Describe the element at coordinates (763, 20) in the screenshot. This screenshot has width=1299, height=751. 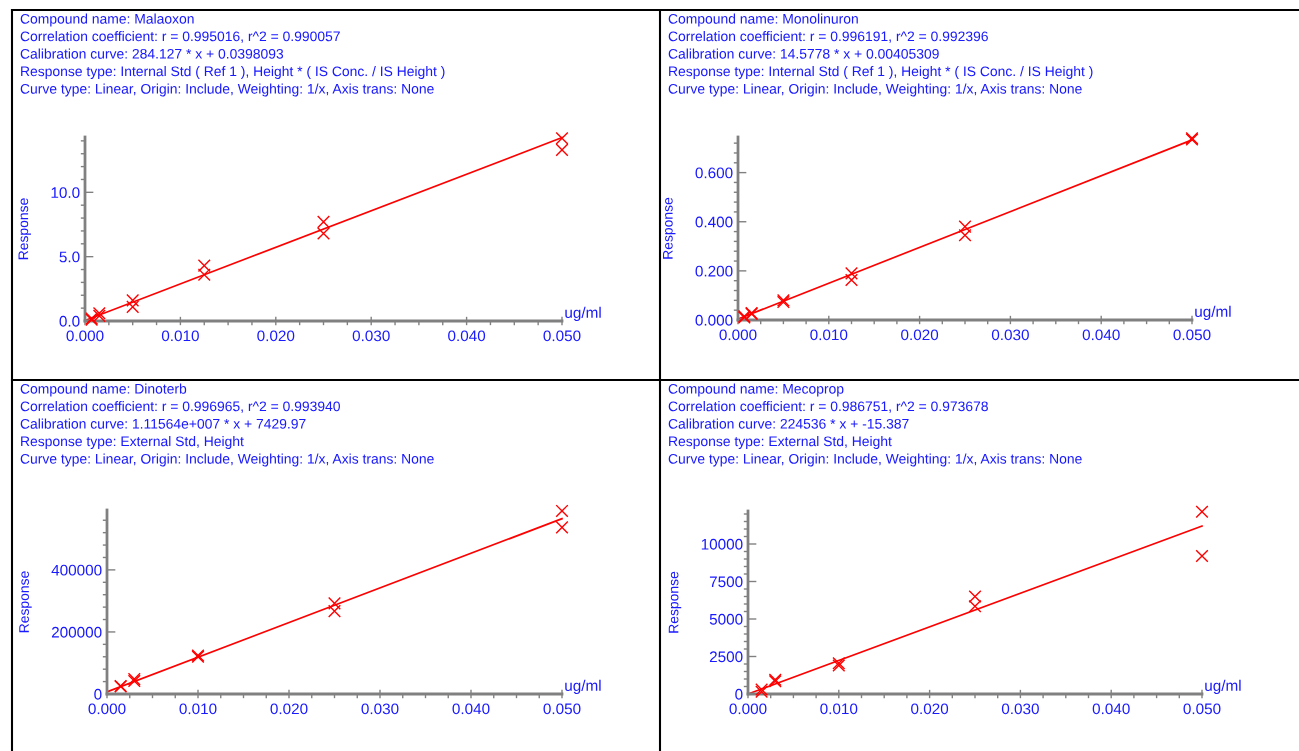
I see `text: Compound name: Monolinuron` at that location.